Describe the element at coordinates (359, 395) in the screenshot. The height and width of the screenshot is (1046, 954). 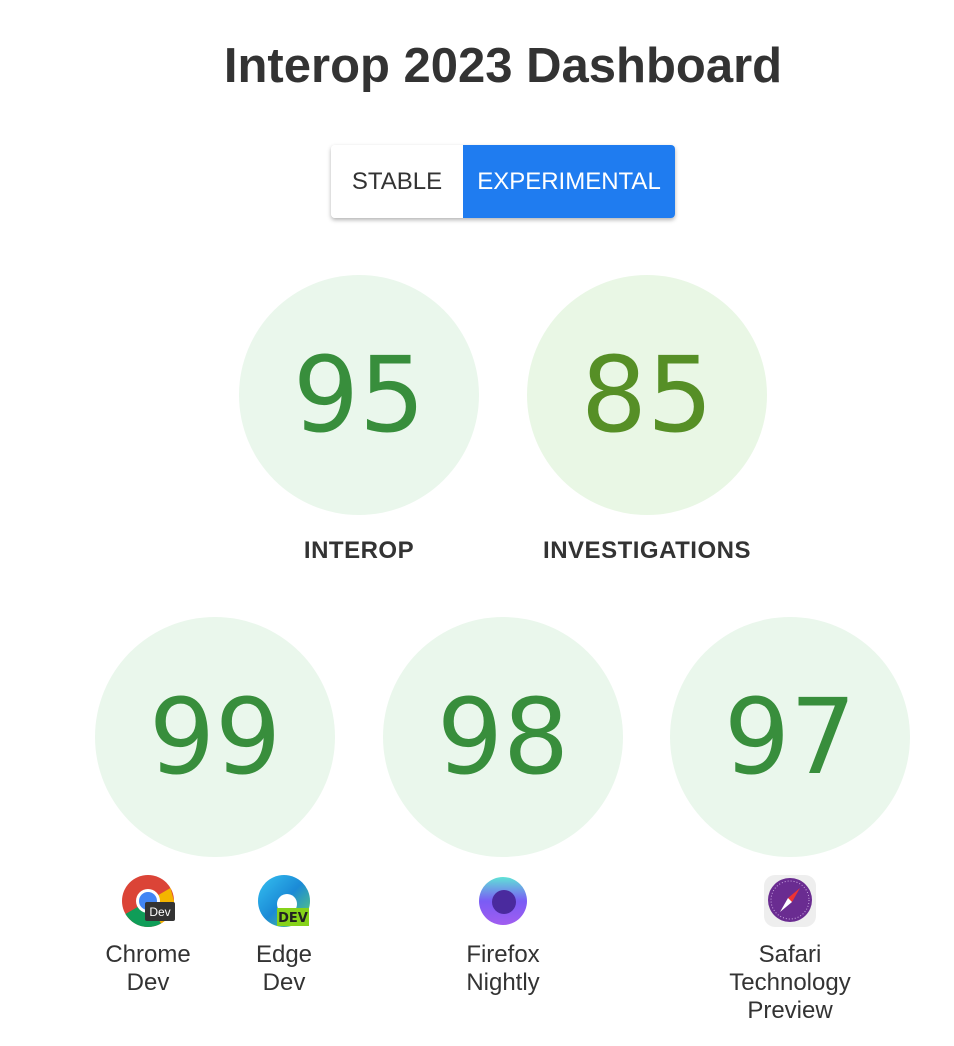
I see `interop-score: 95` at that location.